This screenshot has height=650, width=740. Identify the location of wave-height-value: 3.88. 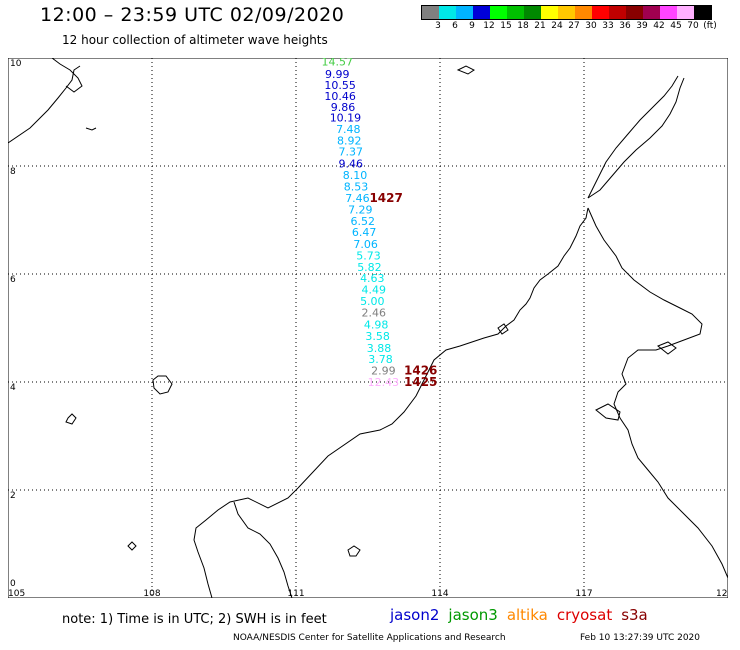
(379, 348).